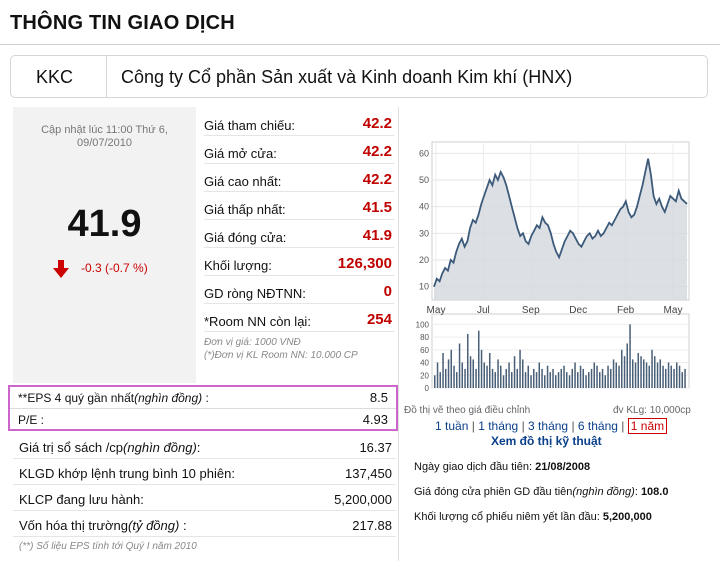  I want to click on quote-row: Giá mở cửa: 42.2, so click(299, 150).